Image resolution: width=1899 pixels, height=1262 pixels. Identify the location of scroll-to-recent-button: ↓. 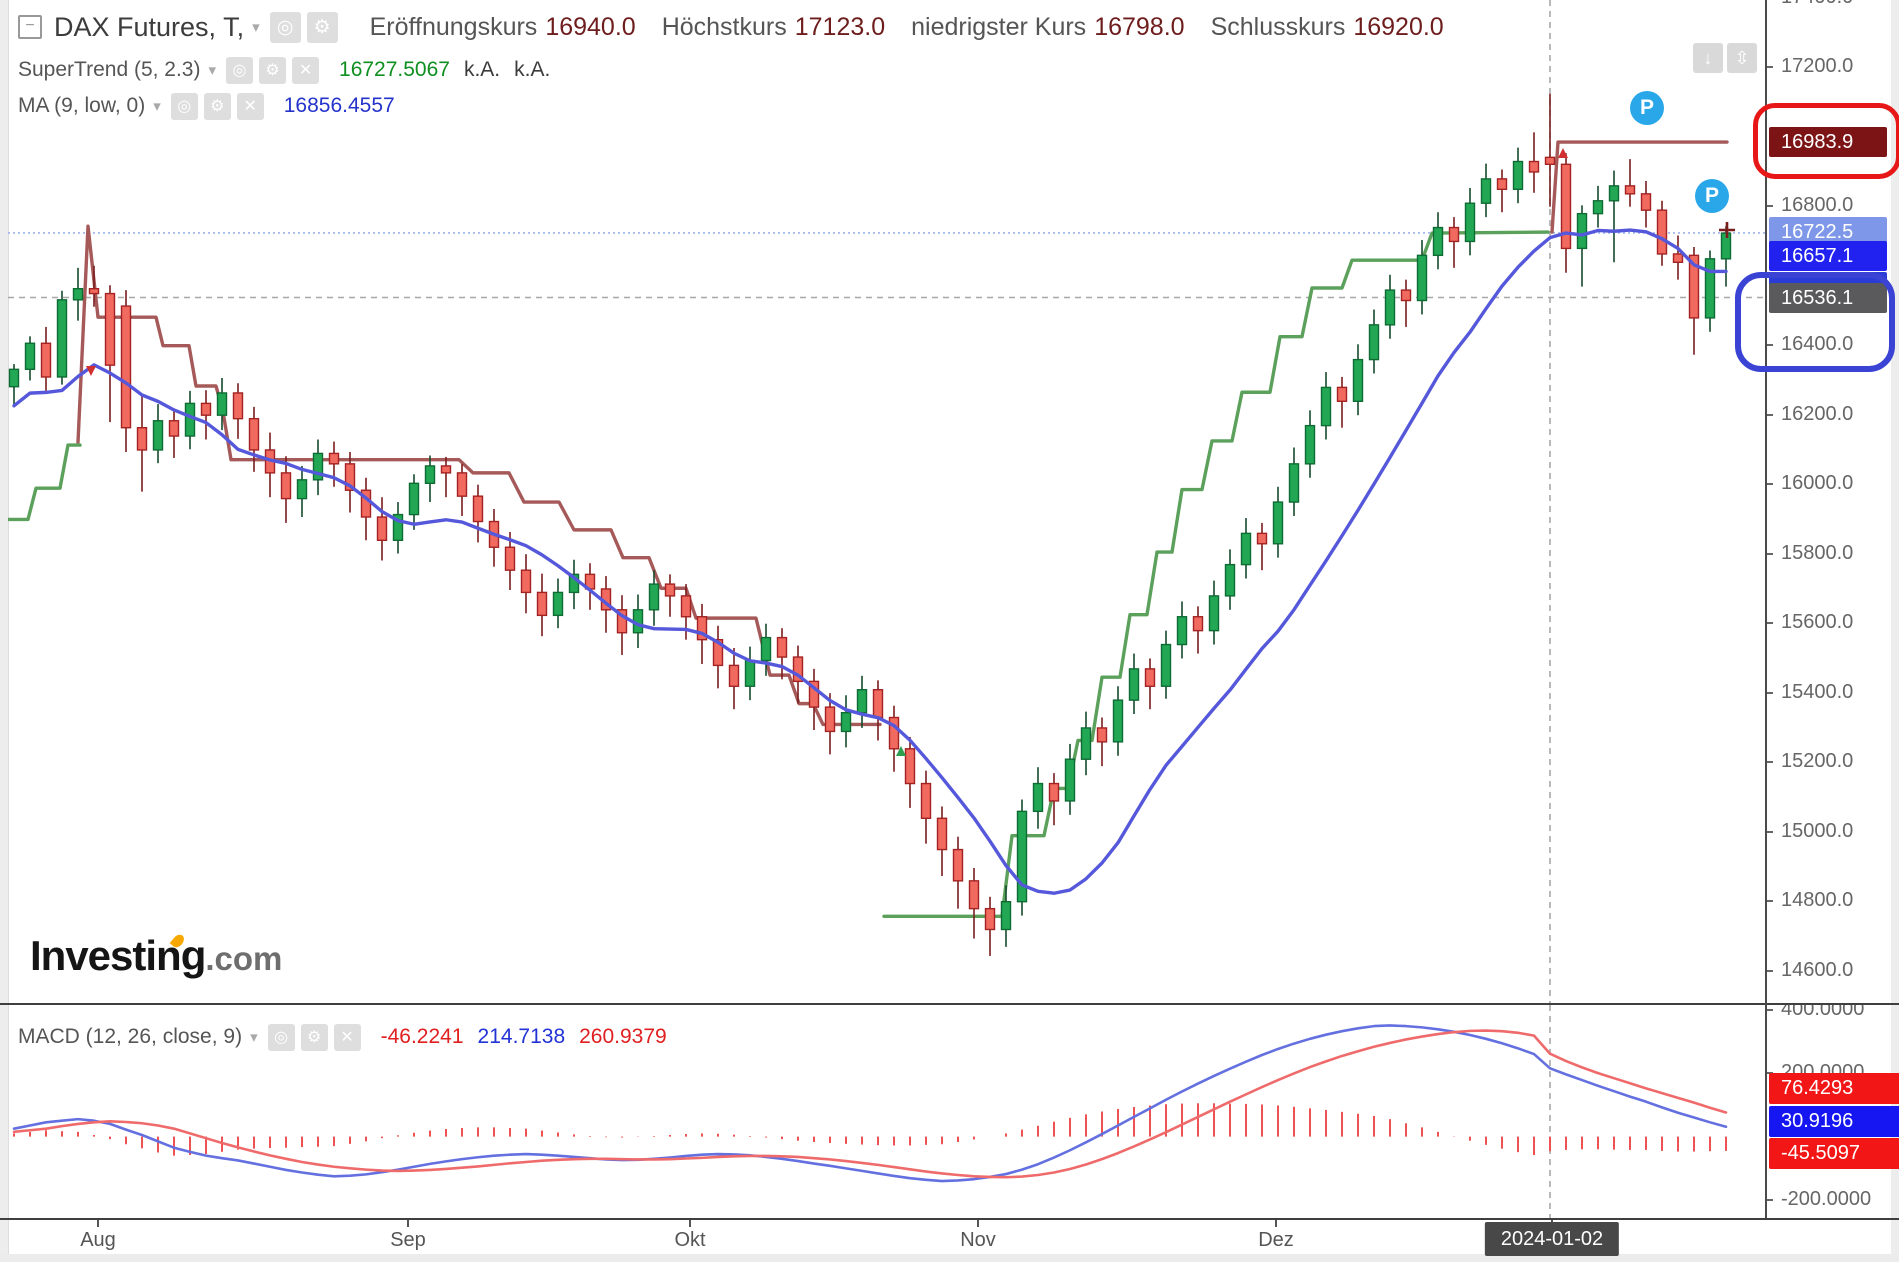
(1708, 58).